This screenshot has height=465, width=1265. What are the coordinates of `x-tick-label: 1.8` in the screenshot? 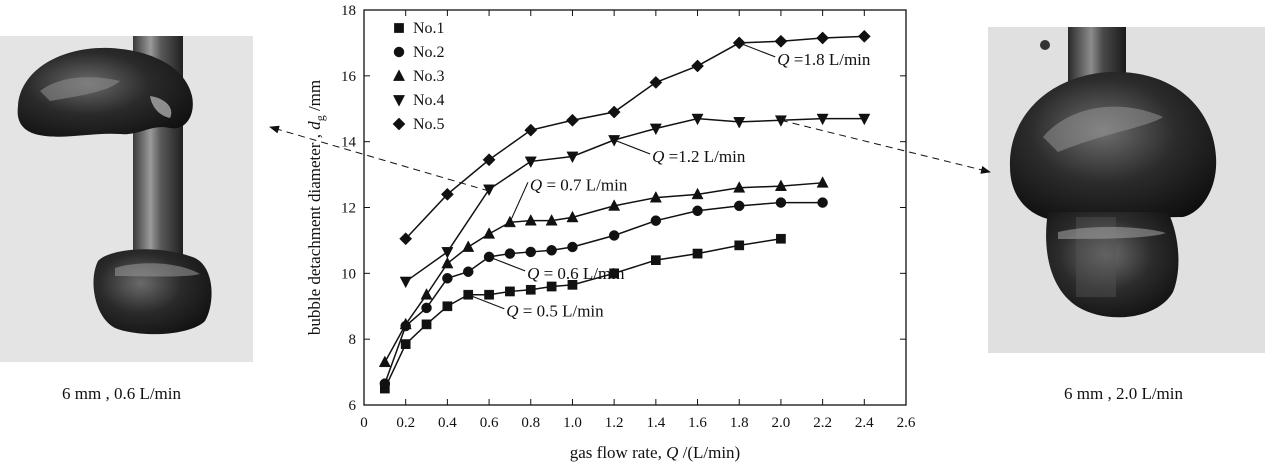 It's located at (739, 423).